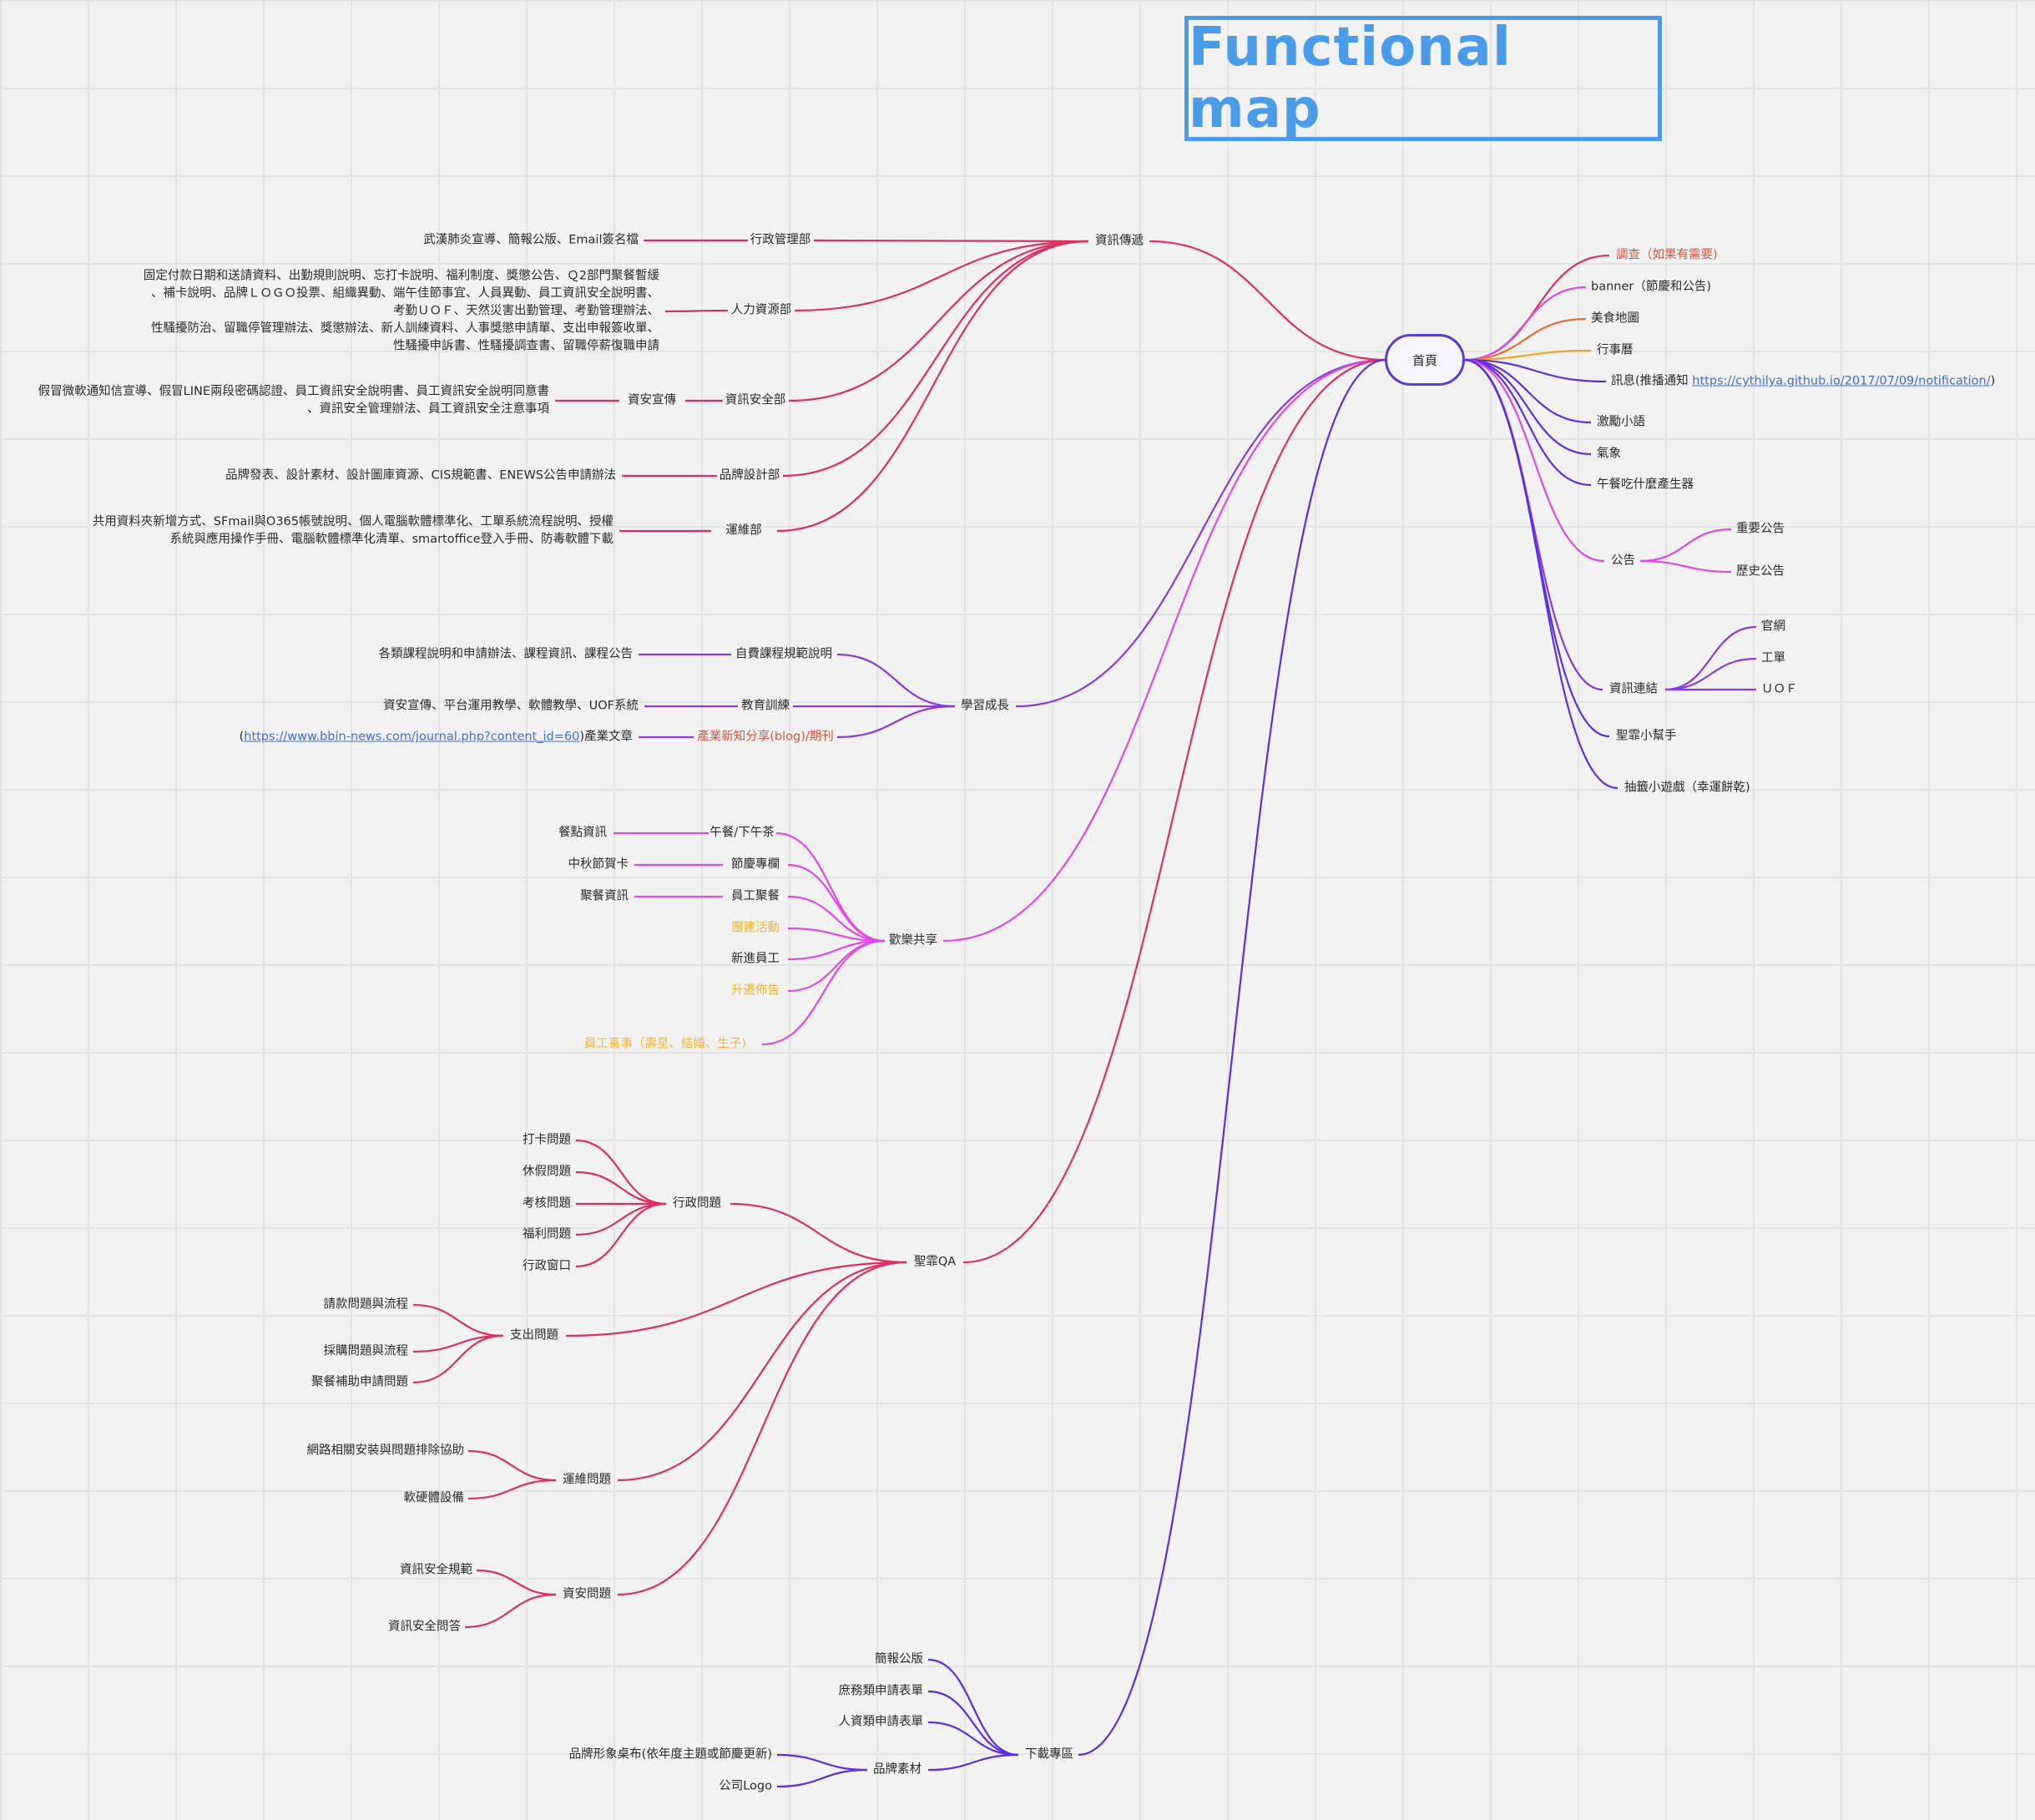  What do you see at coordinates (1049, 1754) in the screenshot?
I see `node-download: 下載專區` at bounding box center [1049, 1754].